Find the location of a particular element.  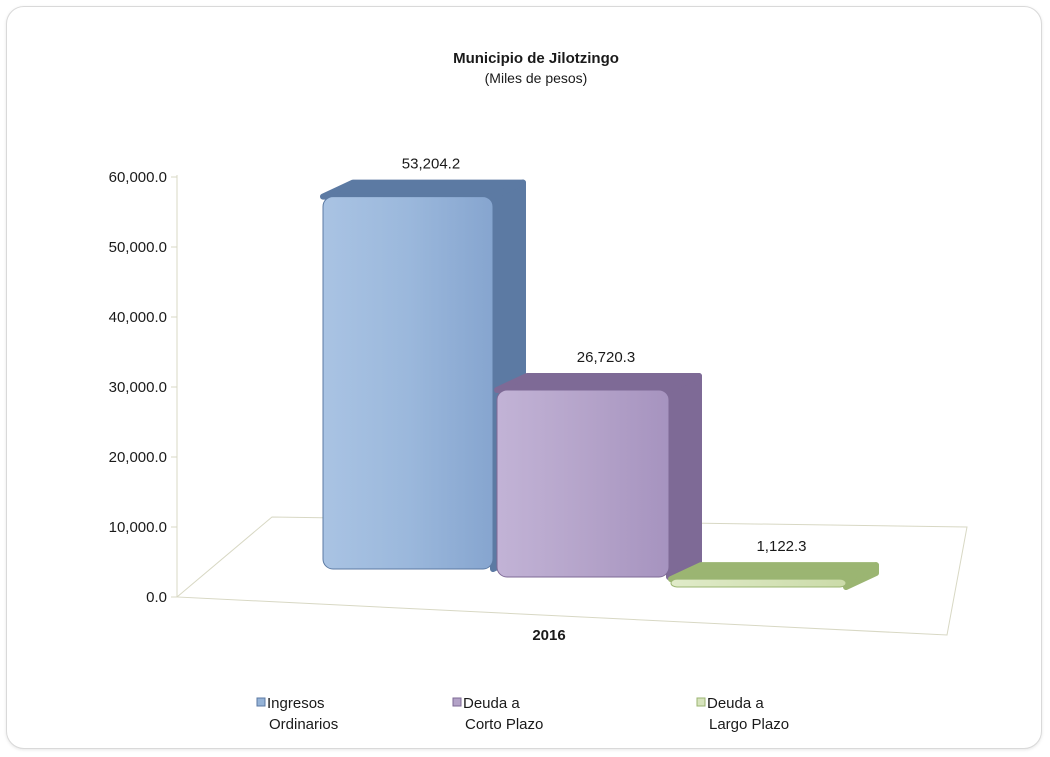

legend-label: Ordinarios is located at coordinates (303, 724).